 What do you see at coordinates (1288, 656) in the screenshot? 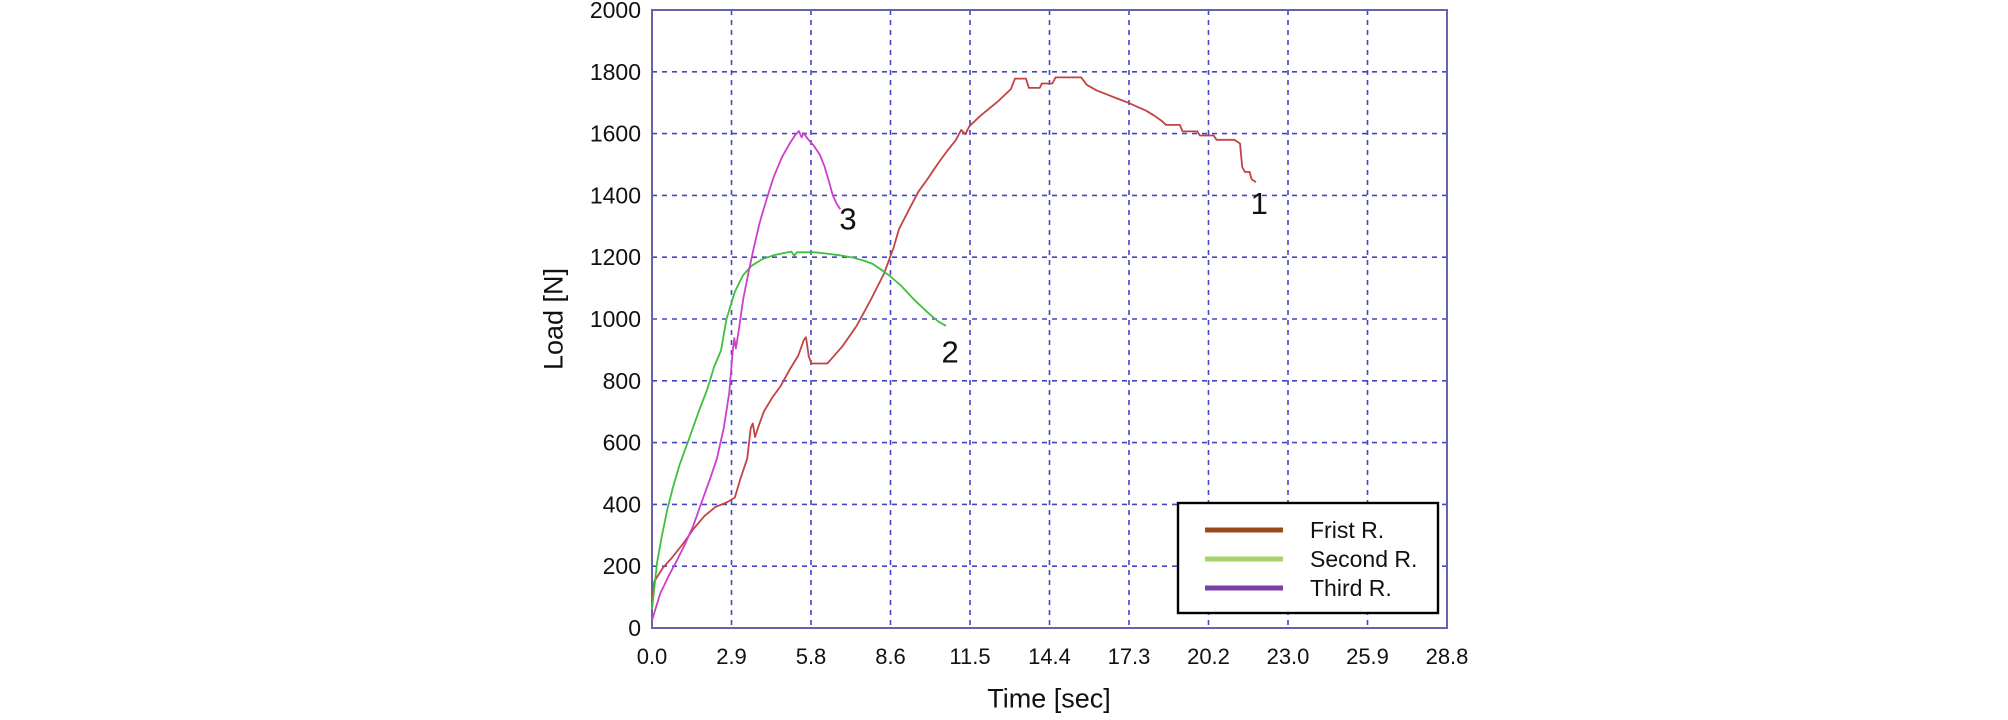
I see `x-tick-label: 23.0` at bounding box center [1288, 656].